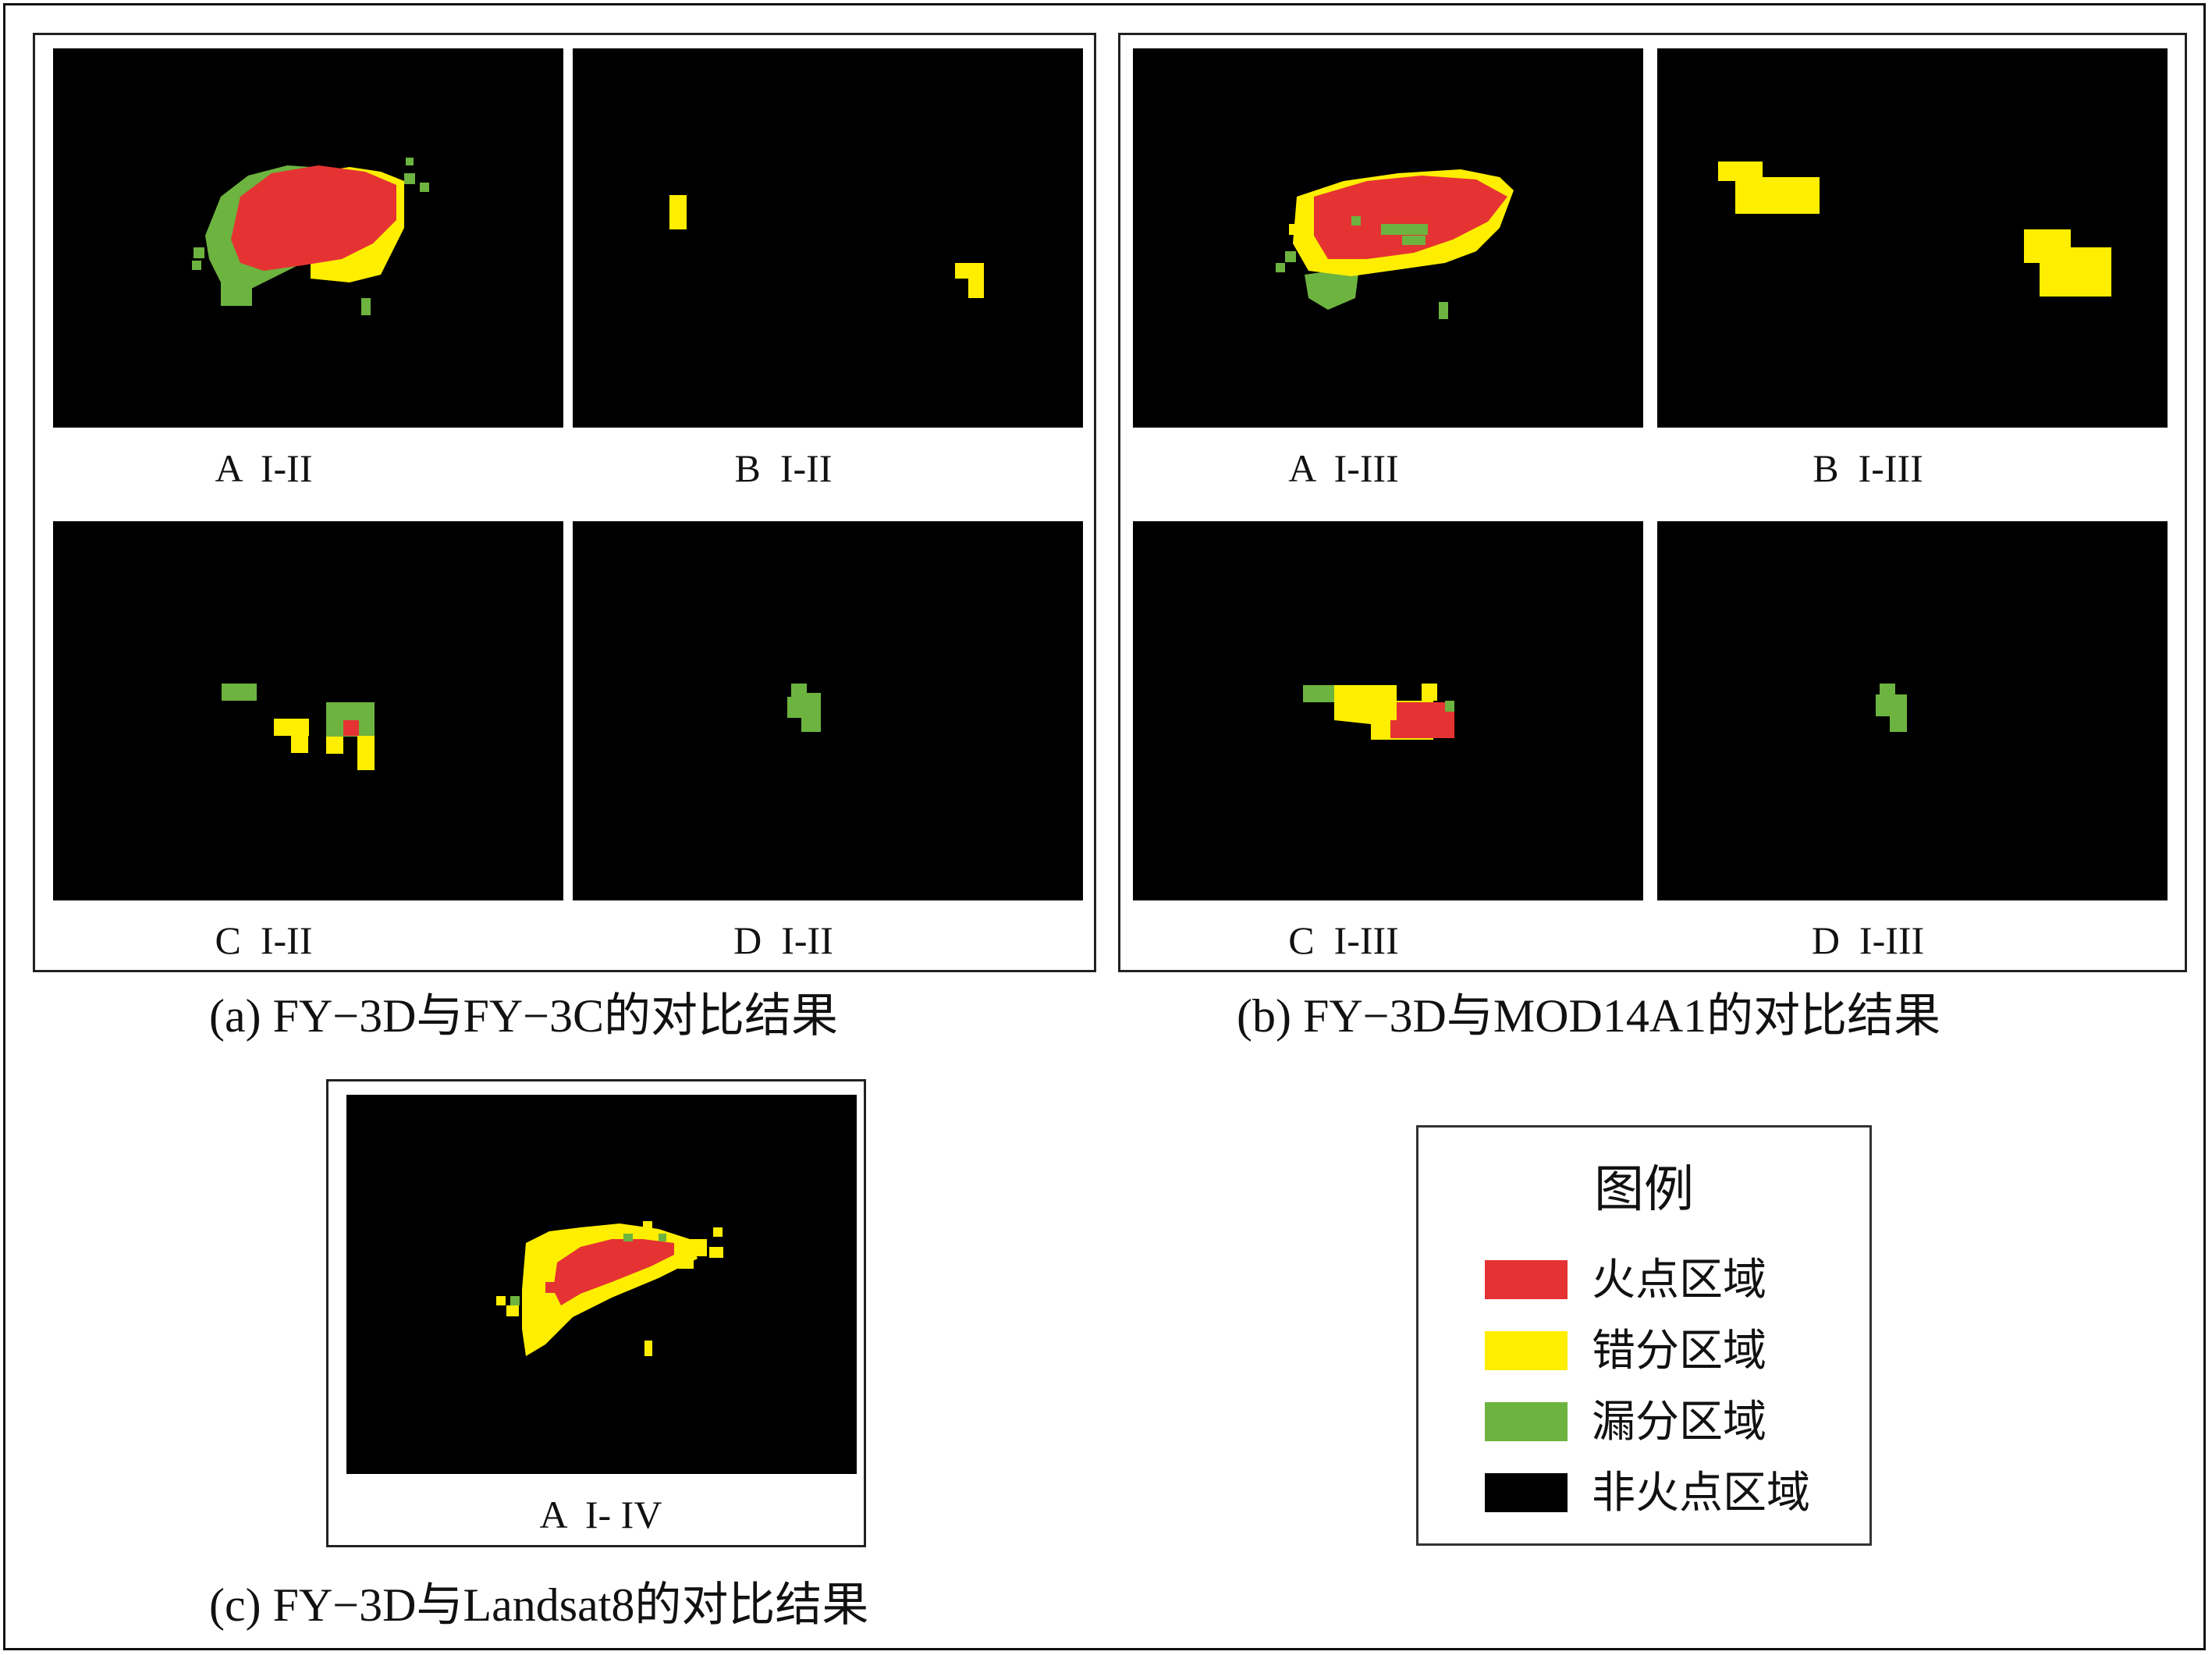  I want to click on commission-swatch, so click(1526, 1351).